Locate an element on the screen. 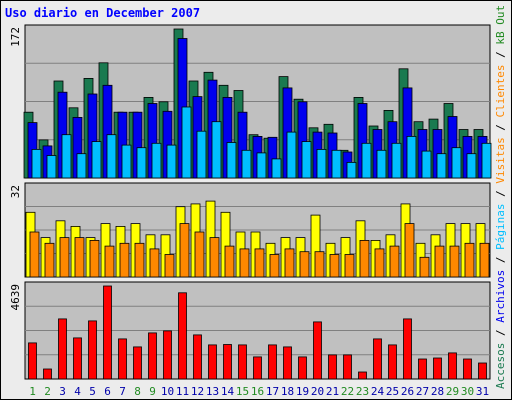  legend-part-4: Páginas is located at coordinates (500, 227).